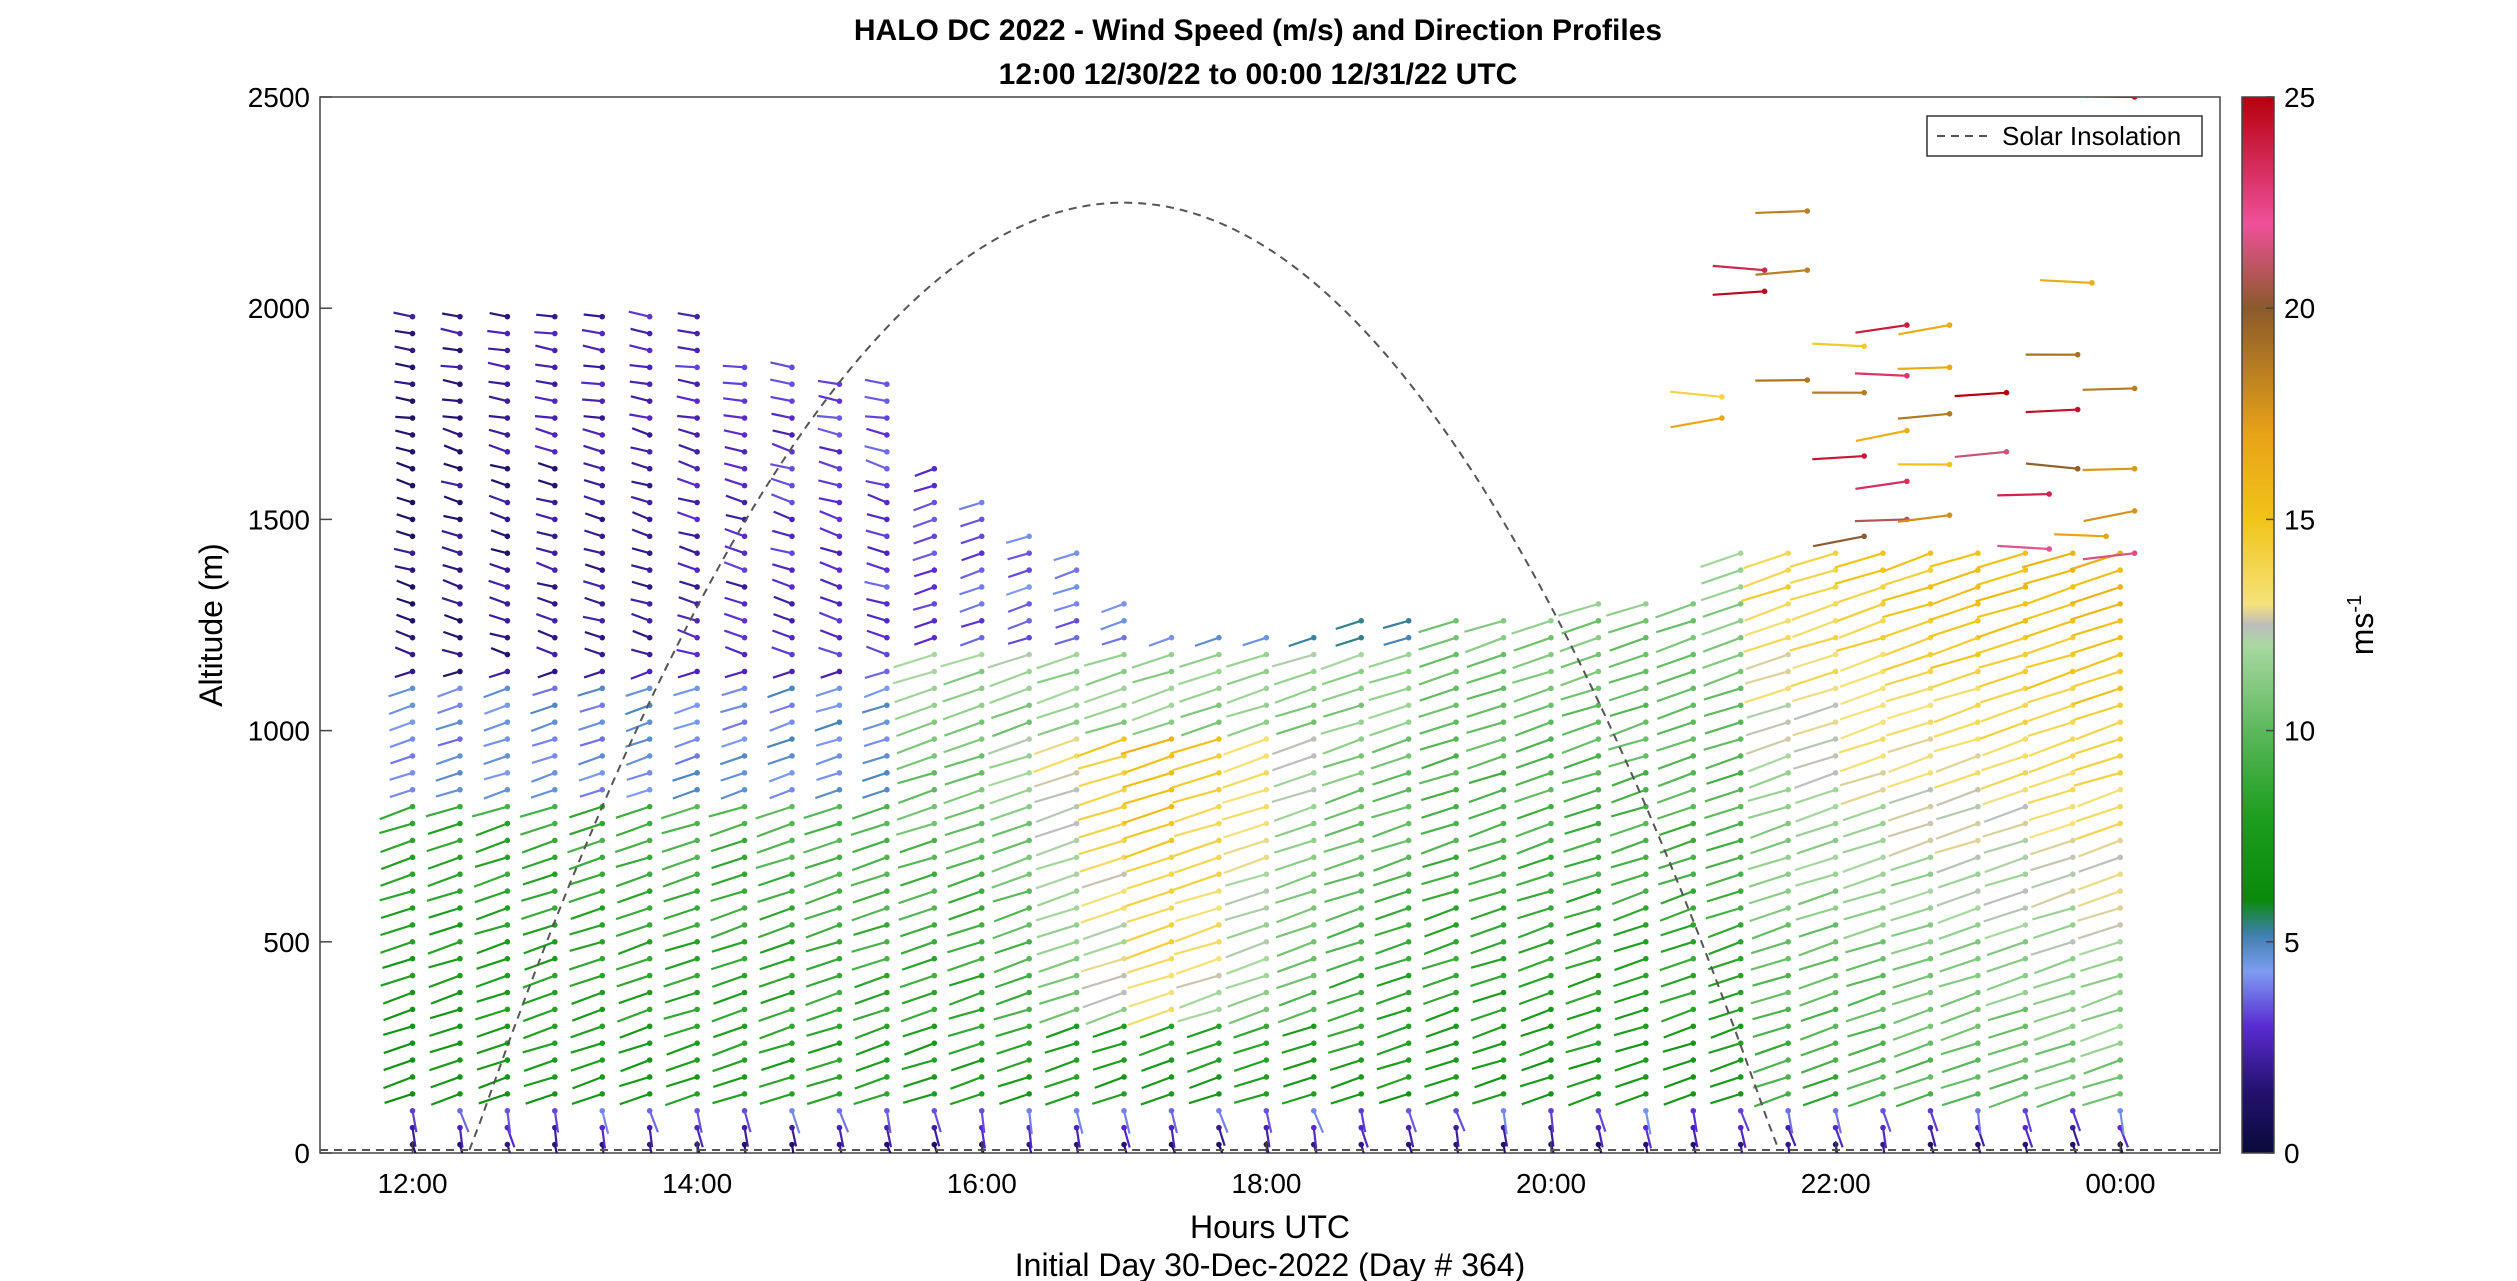  Describe the element at coordinates (2362, 634) in the screenshot. I see `colorbar-label-main: ms` at that location.